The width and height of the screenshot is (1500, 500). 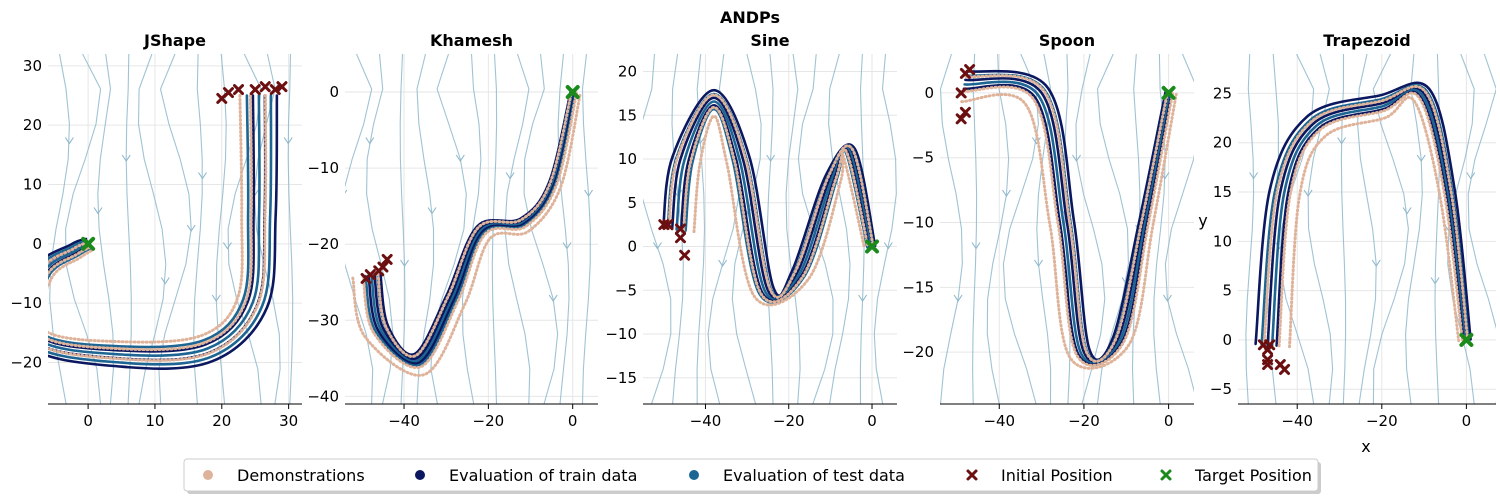 What do you see at coordinates (1236, 475) in the screenshot?
I see `legend-item: Target Position` at bounding box center [1236, 475].